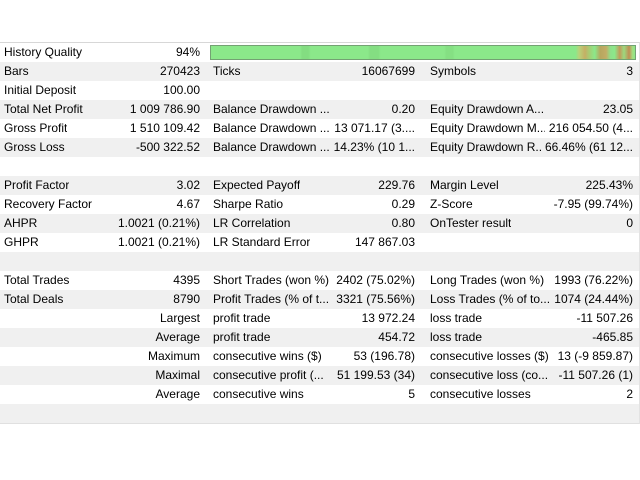 This screenshot has height=480, width=640. Describe the element at coordinates (21, 223) in the screenshot. I see `metric-label: AHPR` at that location.